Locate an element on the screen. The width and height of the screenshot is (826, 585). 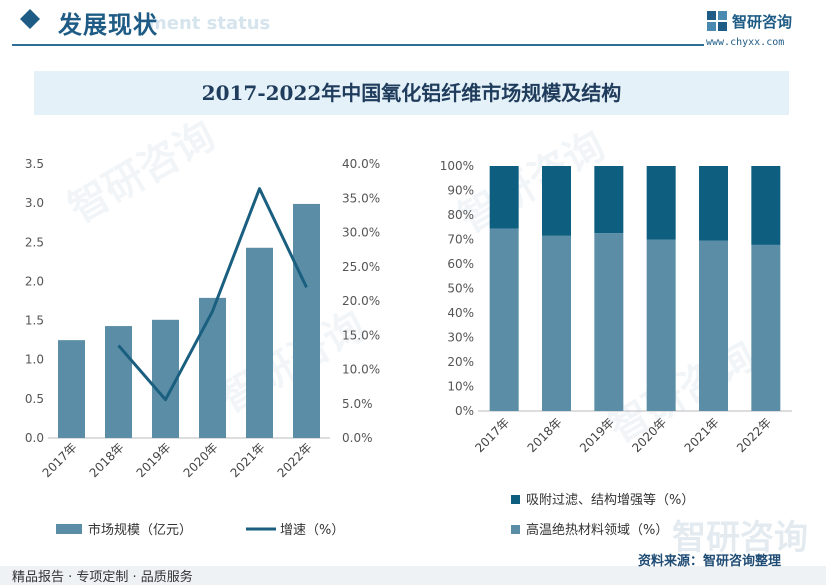
y-right-tick-label: 25.0% is located at coordinates (361, 267).